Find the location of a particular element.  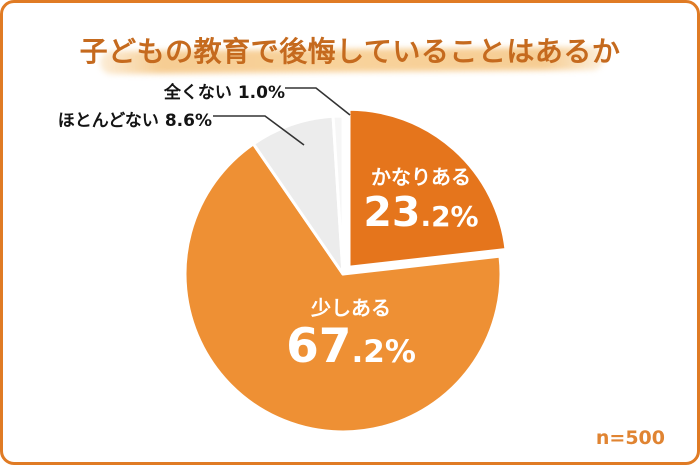

slice-label-kanari-aru: かなりある 23.2% is located at coordinates (421, 199).